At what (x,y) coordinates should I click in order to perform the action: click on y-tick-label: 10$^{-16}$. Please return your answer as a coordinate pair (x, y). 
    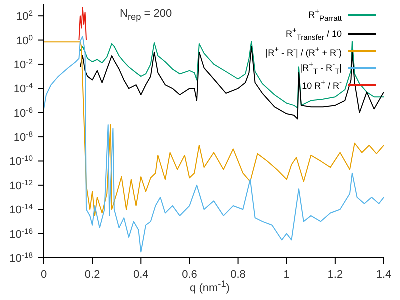
    Looking at the image, I should click on (21, 233).